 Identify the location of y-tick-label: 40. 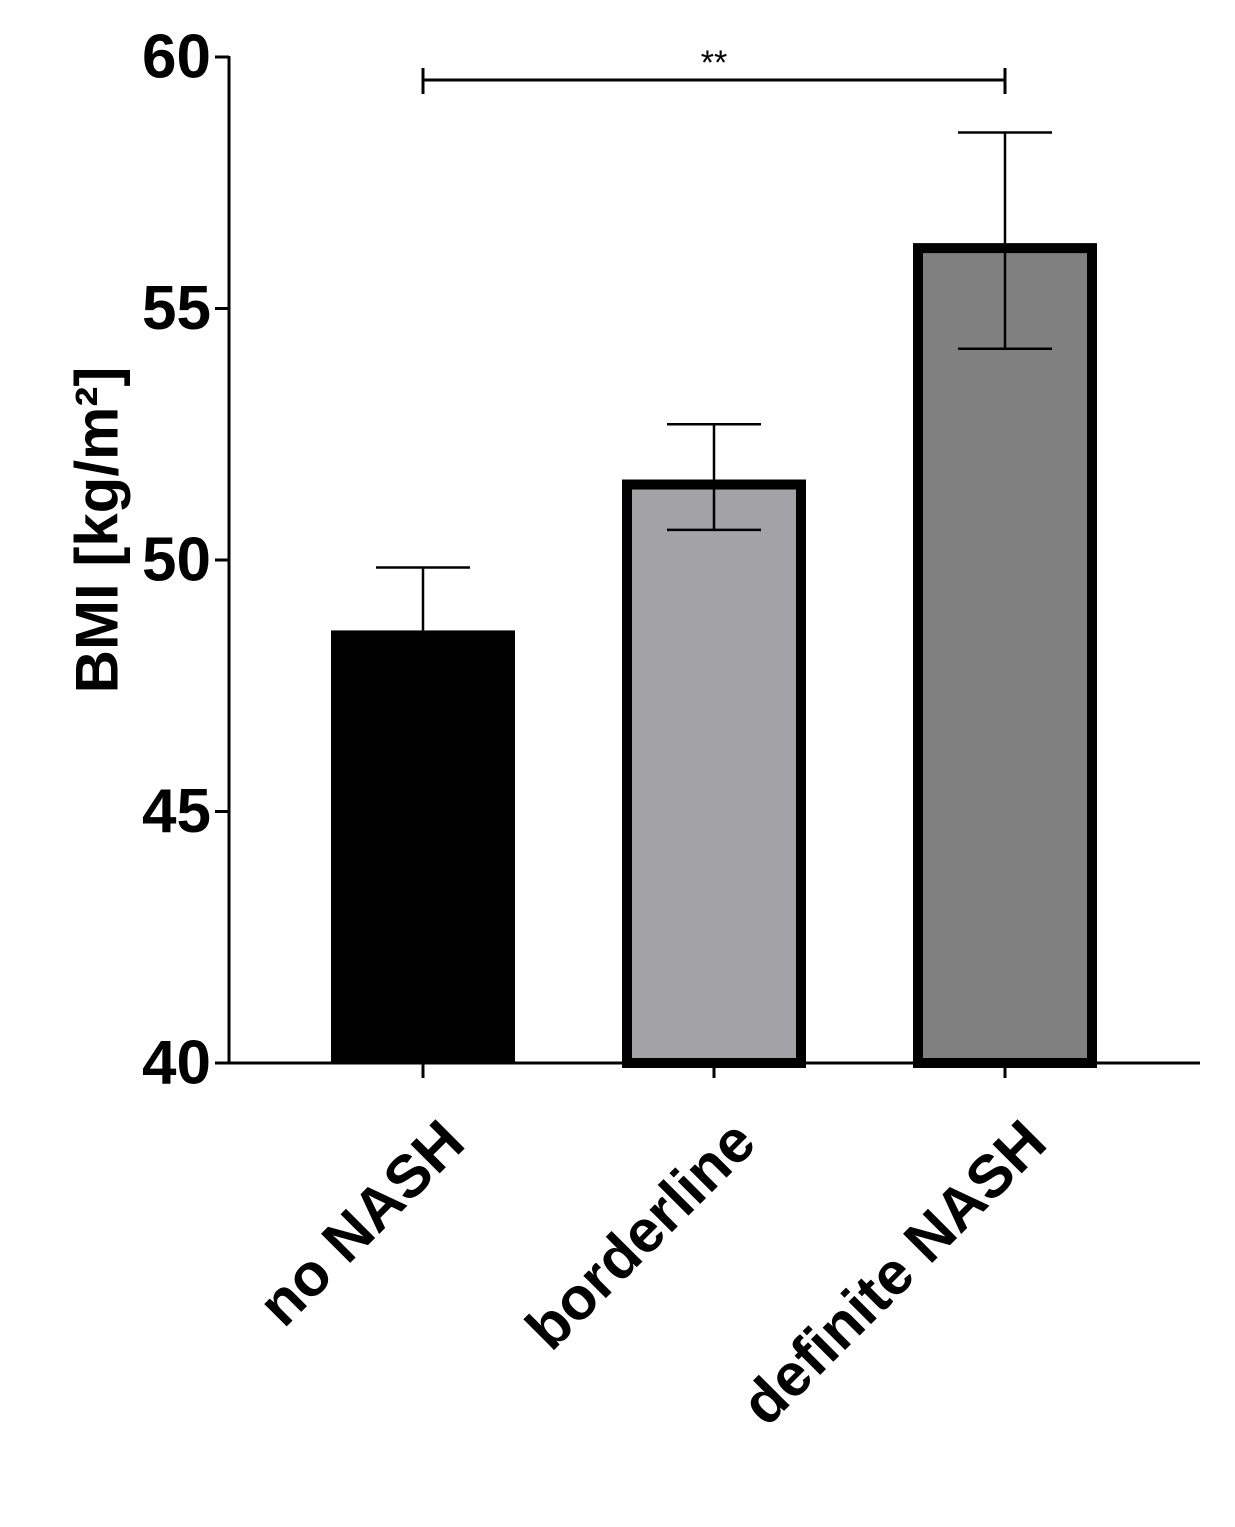
(176, 1063).